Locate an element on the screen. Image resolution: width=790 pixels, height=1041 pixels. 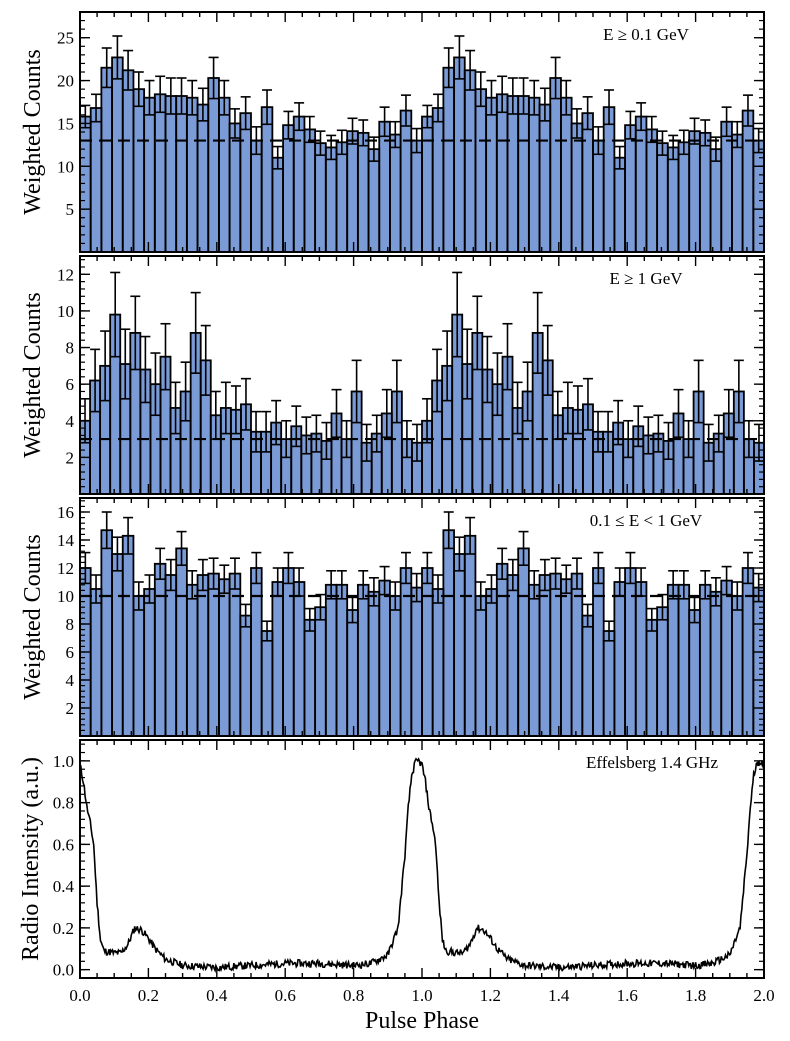
x-tick-label: 0.2 is located at coordinates (148, 995).